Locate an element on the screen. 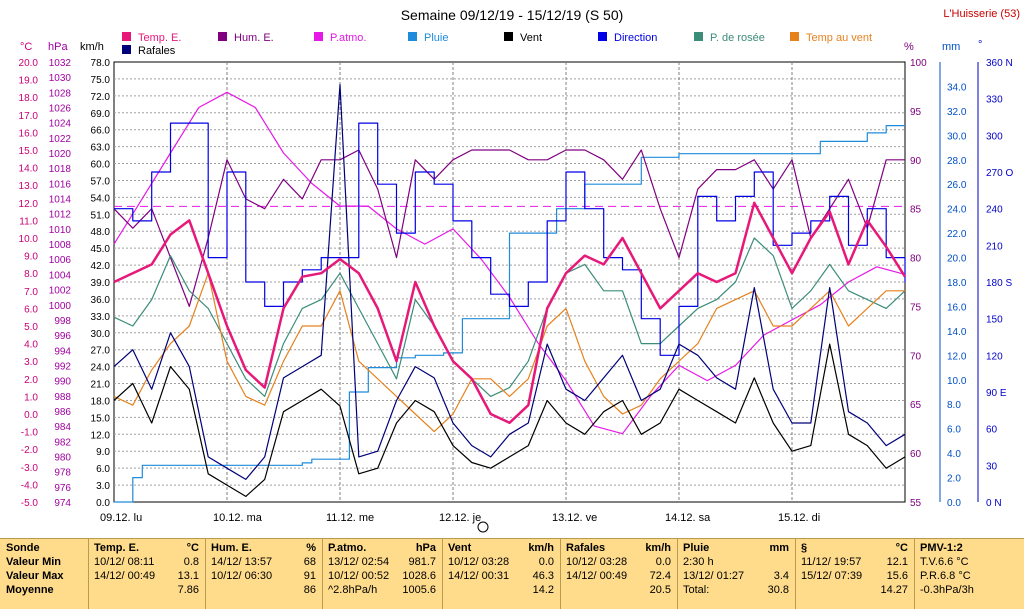 The height and width of the screenshot is (609, 1024). unit-rain: mm is located at coordinates (951, 47).